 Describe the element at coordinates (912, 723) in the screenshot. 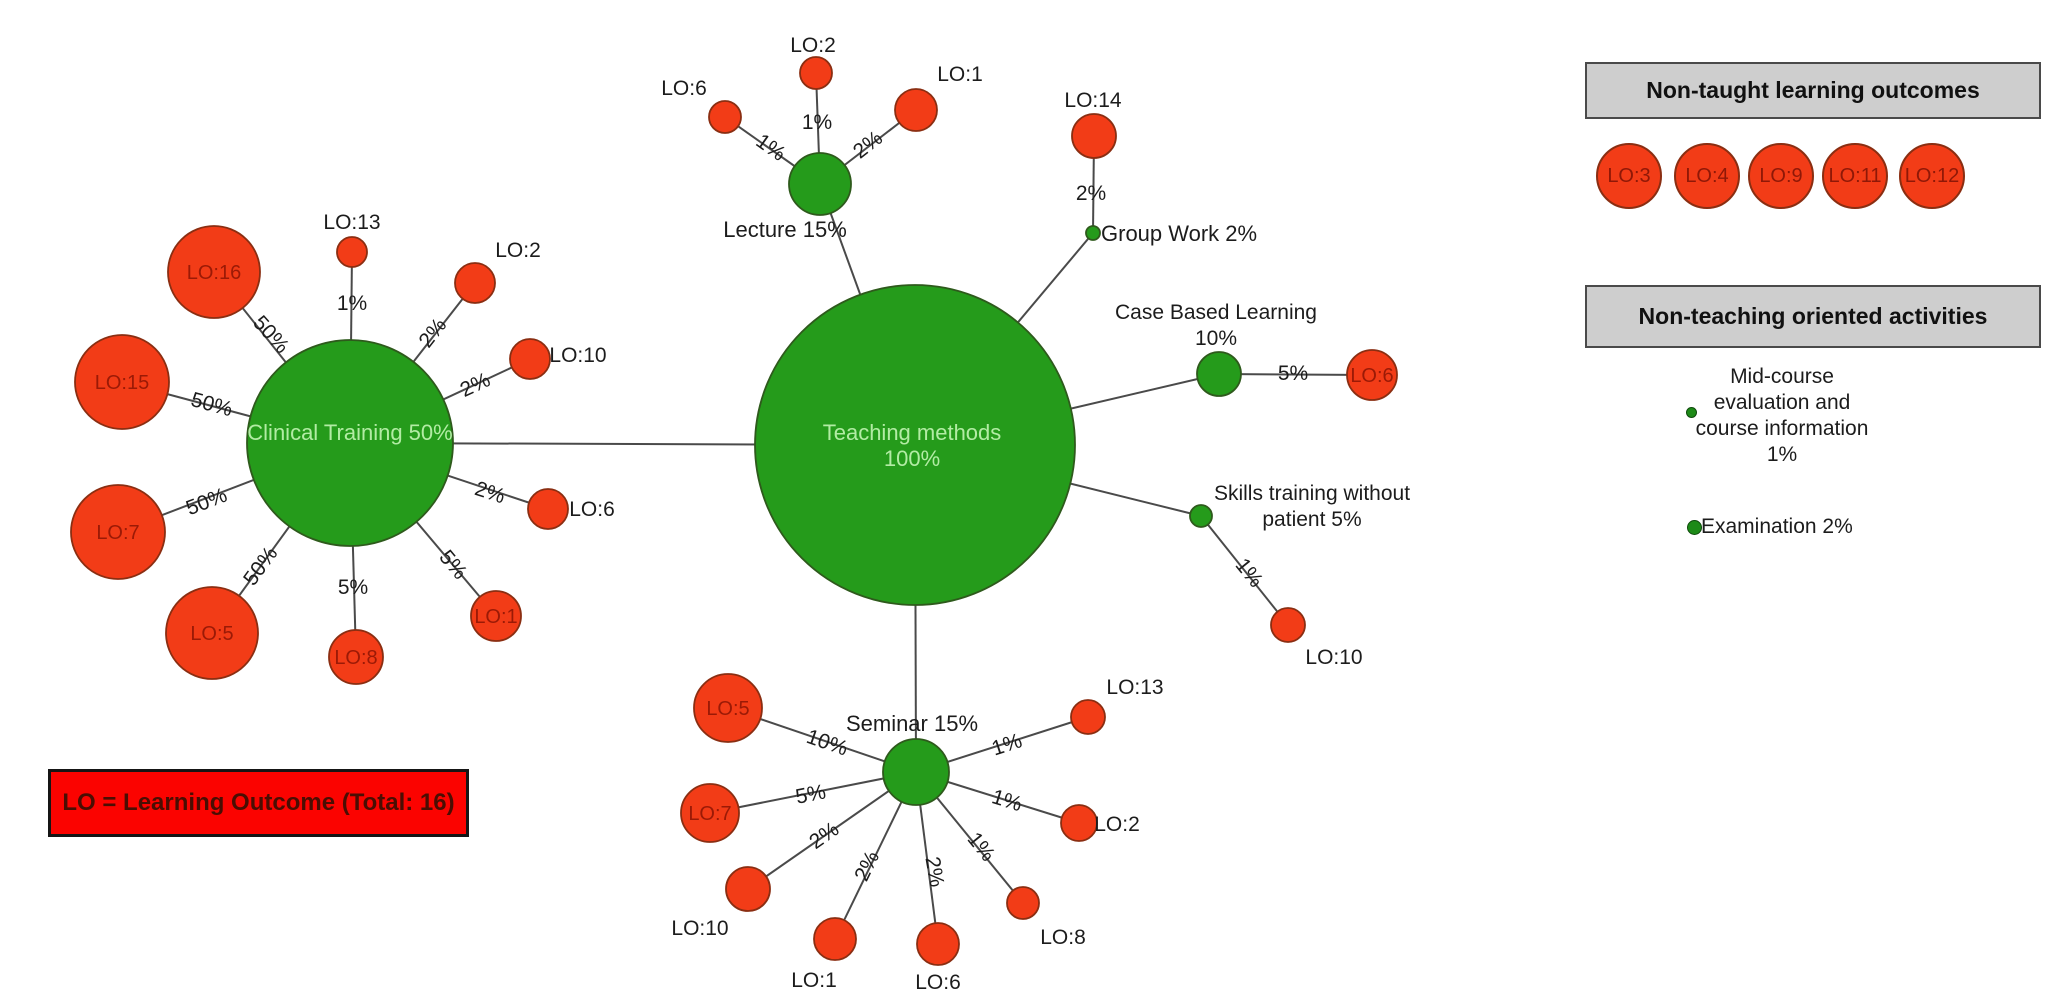

I see `label-seminar: Seminar 15%` at that location.